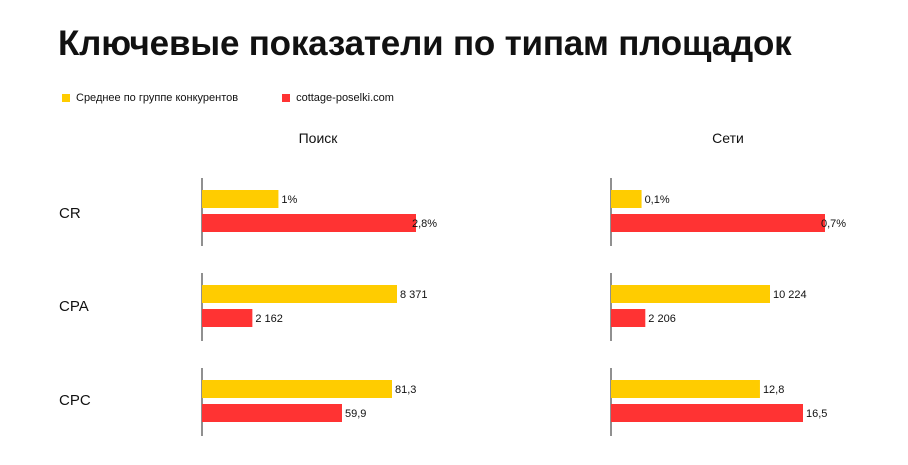 This screenshot has height=465, width=908. I want to click on bar-site-p1-cpa, so click(628, 318).